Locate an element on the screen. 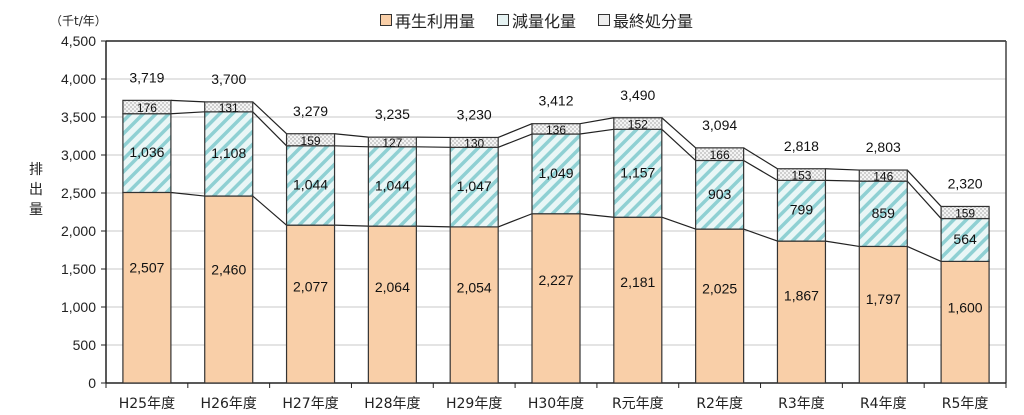 This screenshot has height=415, width=1024. segment-value-label: 166 is located at coordinates (720, 155).